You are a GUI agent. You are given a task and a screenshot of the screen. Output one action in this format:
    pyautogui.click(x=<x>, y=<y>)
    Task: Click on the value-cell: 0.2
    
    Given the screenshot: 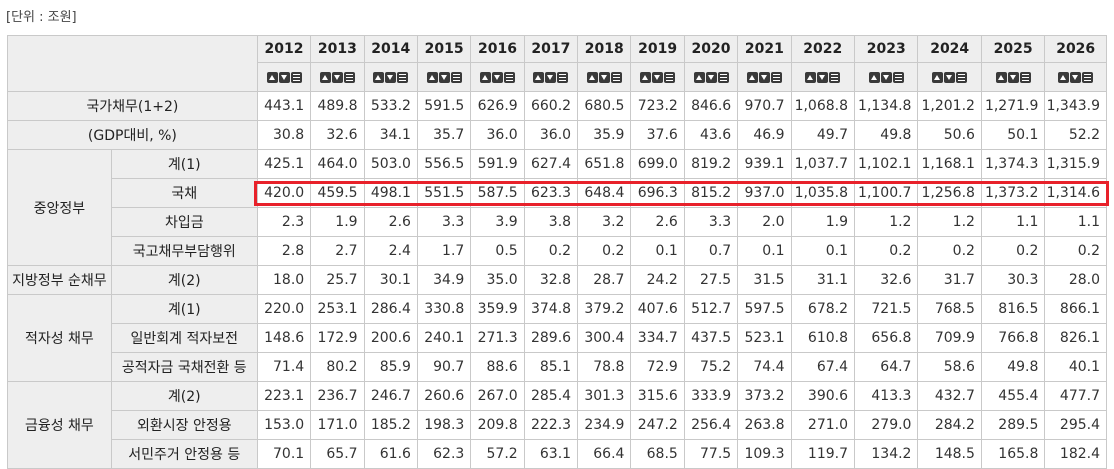 What is the action you would take?
    pyautogui.click(x=604, y=251)
    